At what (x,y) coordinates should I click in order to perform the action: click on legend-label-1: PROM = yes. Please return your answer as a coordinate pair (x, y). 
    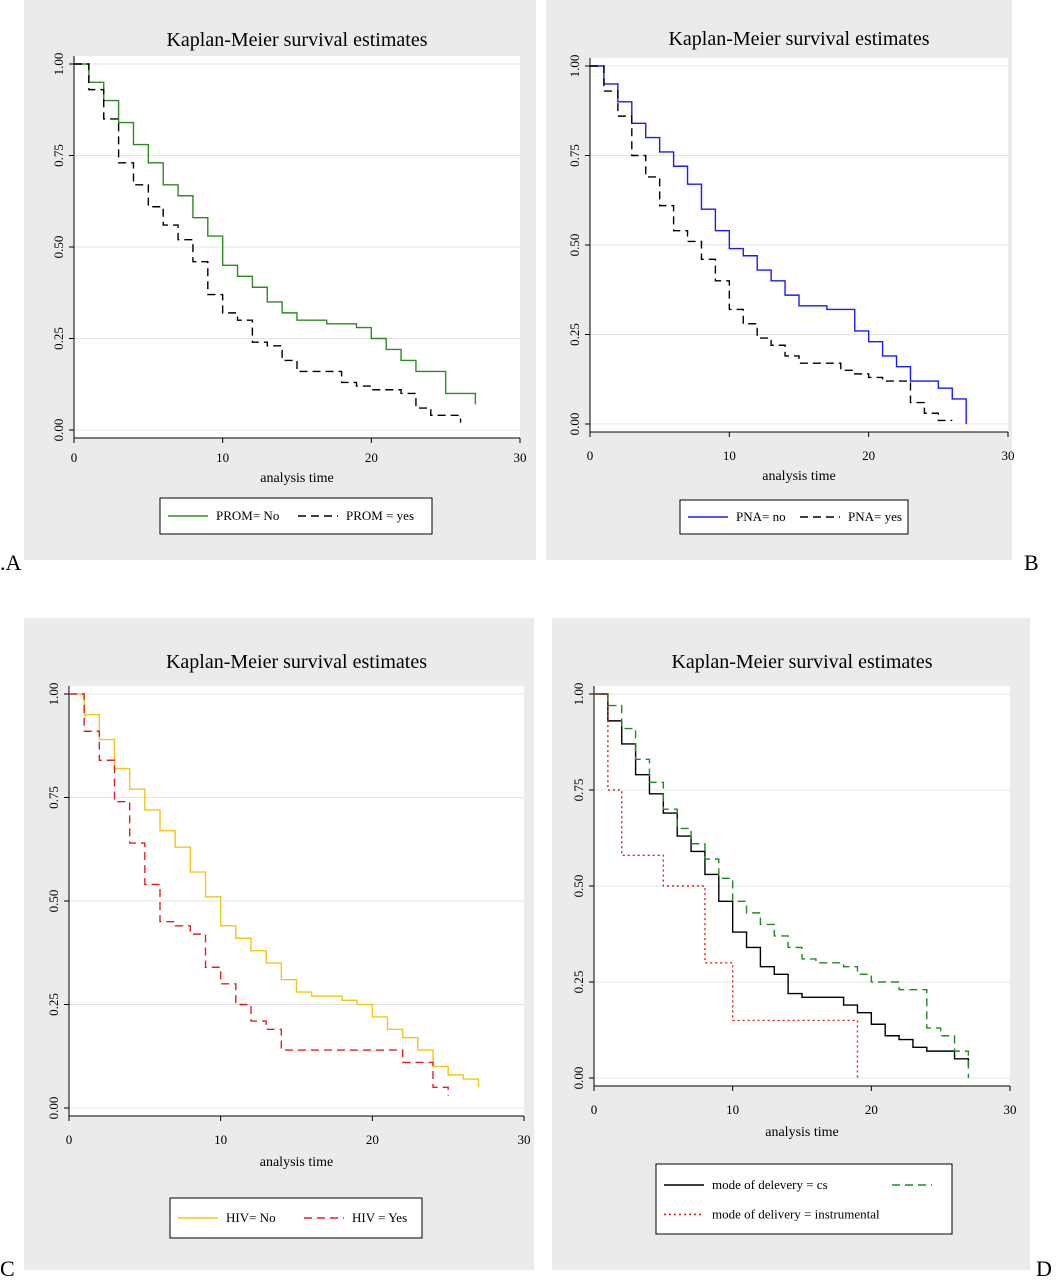
    Looking at the image, I should click on (380, 515).